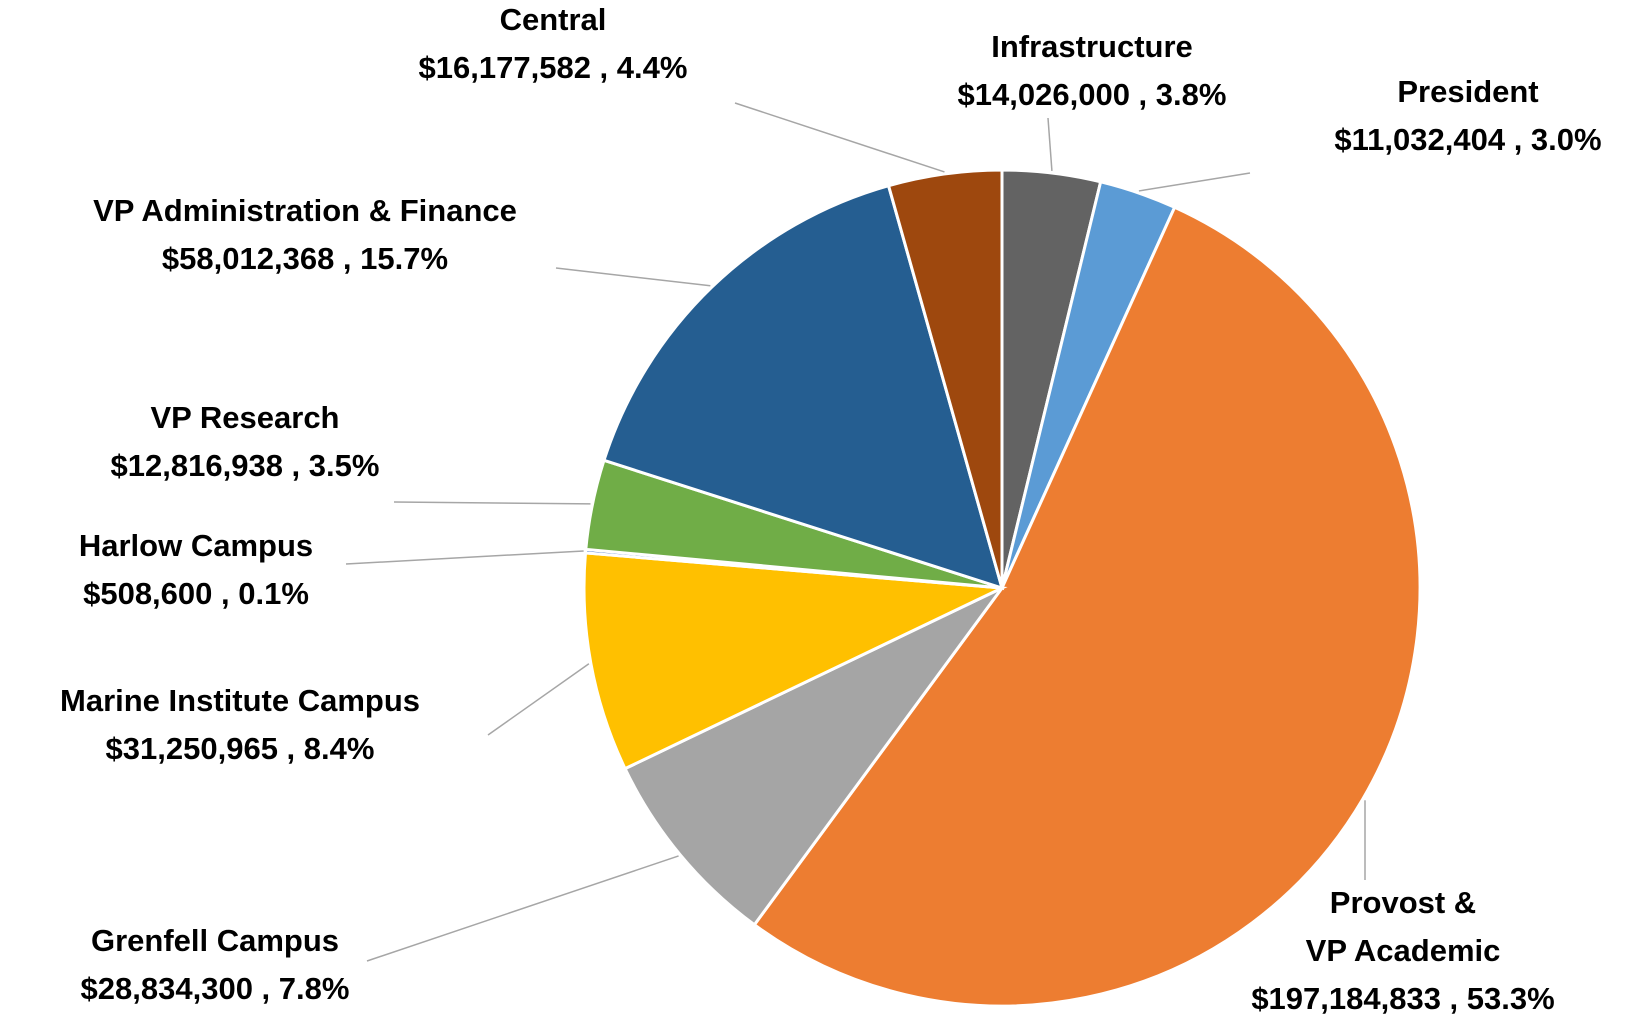 This screenshot has height=1024, width=1646. What do you see at coordinates (245, 417) in the screenshot?
I see `category-label: VP Research` at bounding box center [245, 417].